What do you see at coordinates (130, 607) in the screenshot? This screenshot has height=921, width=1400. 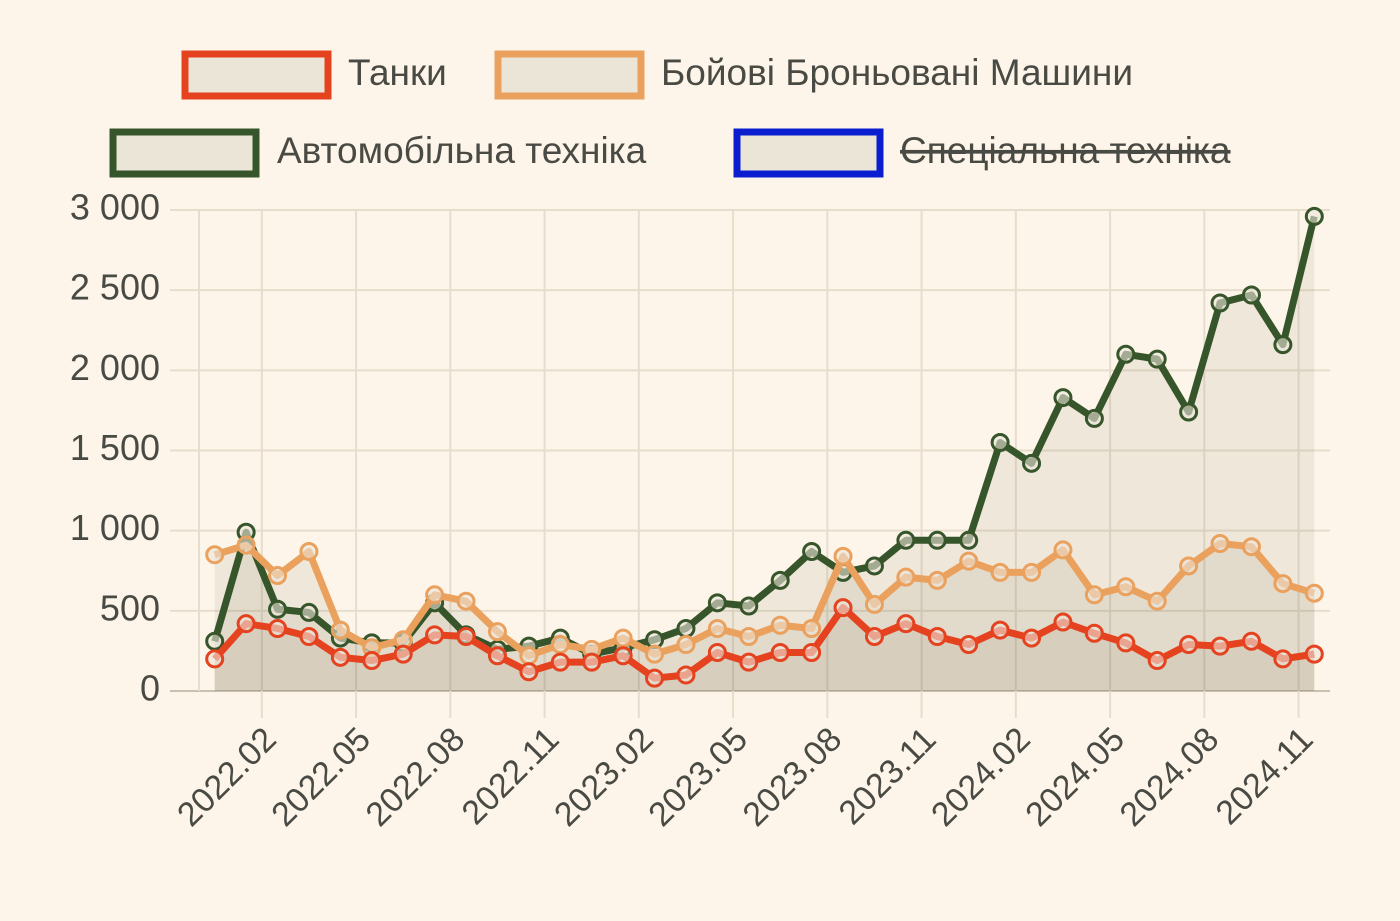 I see `y-tick-label: 500` at bounding box center [130, 607].